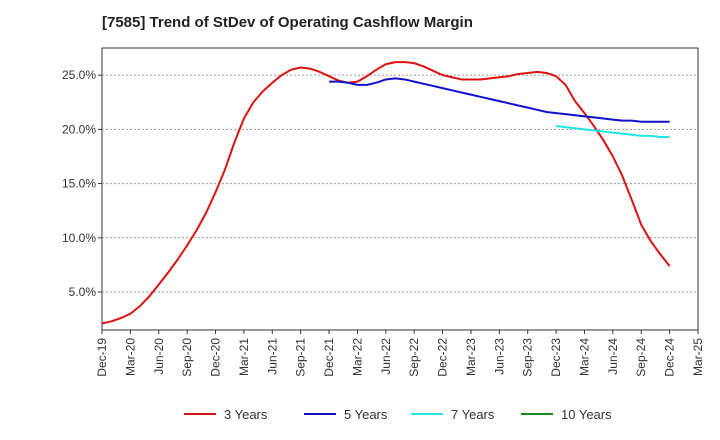 This screenshot has height=440, width=720. What do you see at coordinates (187, 357) in the screenshot?
I see `x-tick-label: Sep-20` at bounding box center [187, 357].